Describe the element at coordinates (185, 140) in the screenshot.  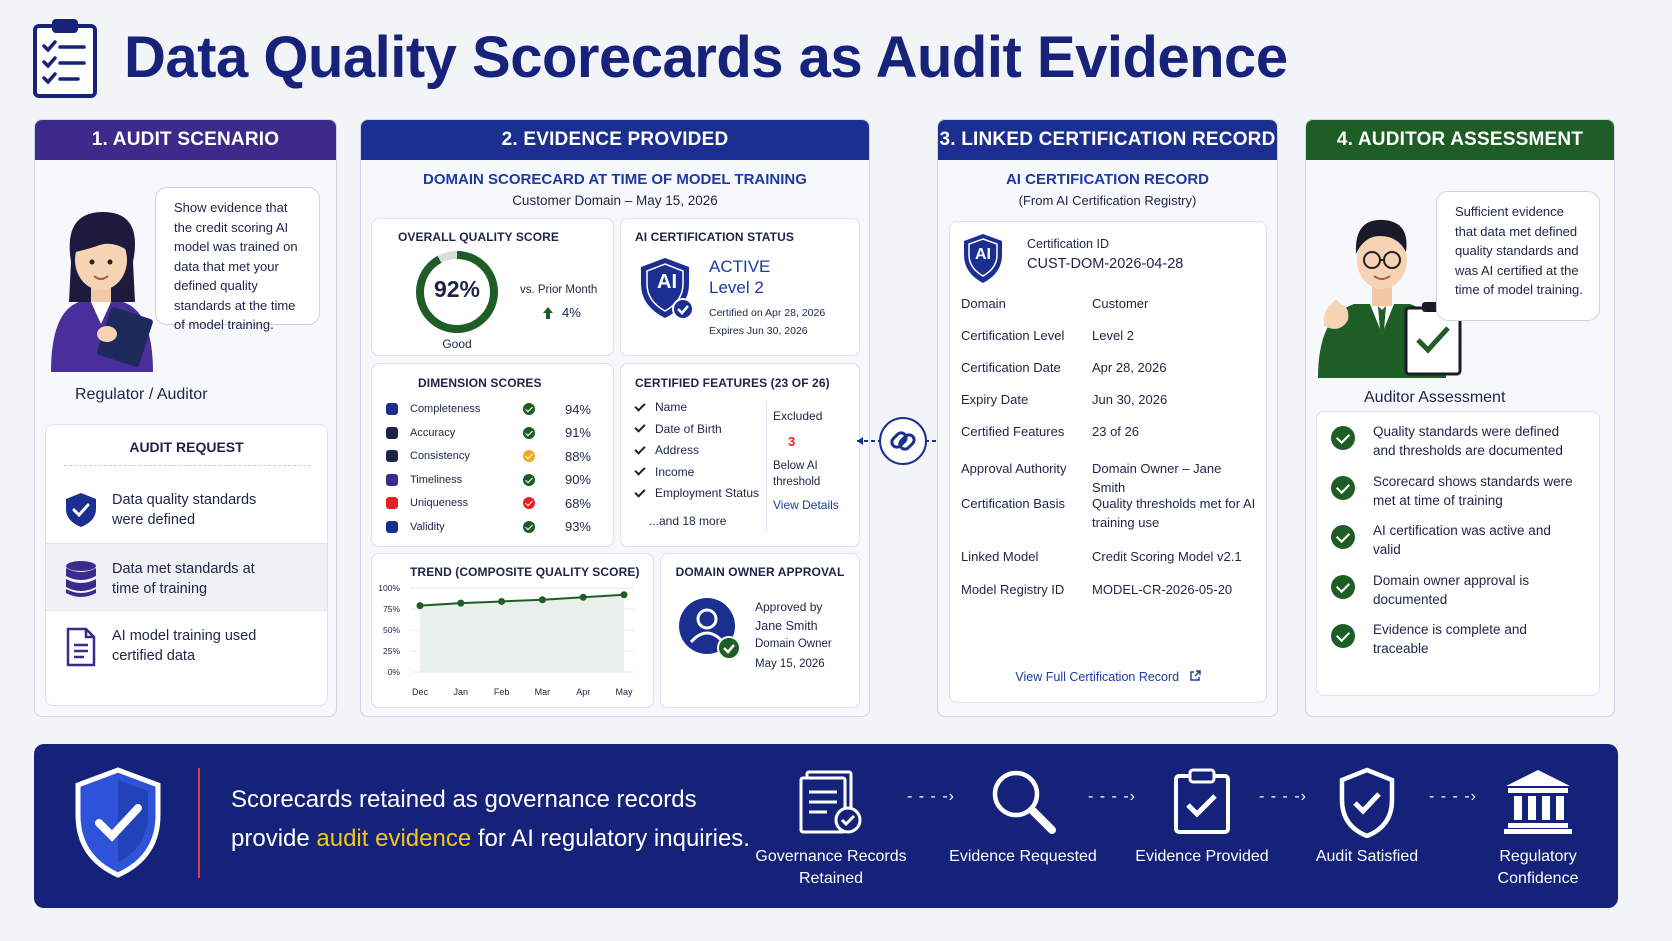
I see `audit-scenario-header: 1. AUDIT SCENARIO` at that location.